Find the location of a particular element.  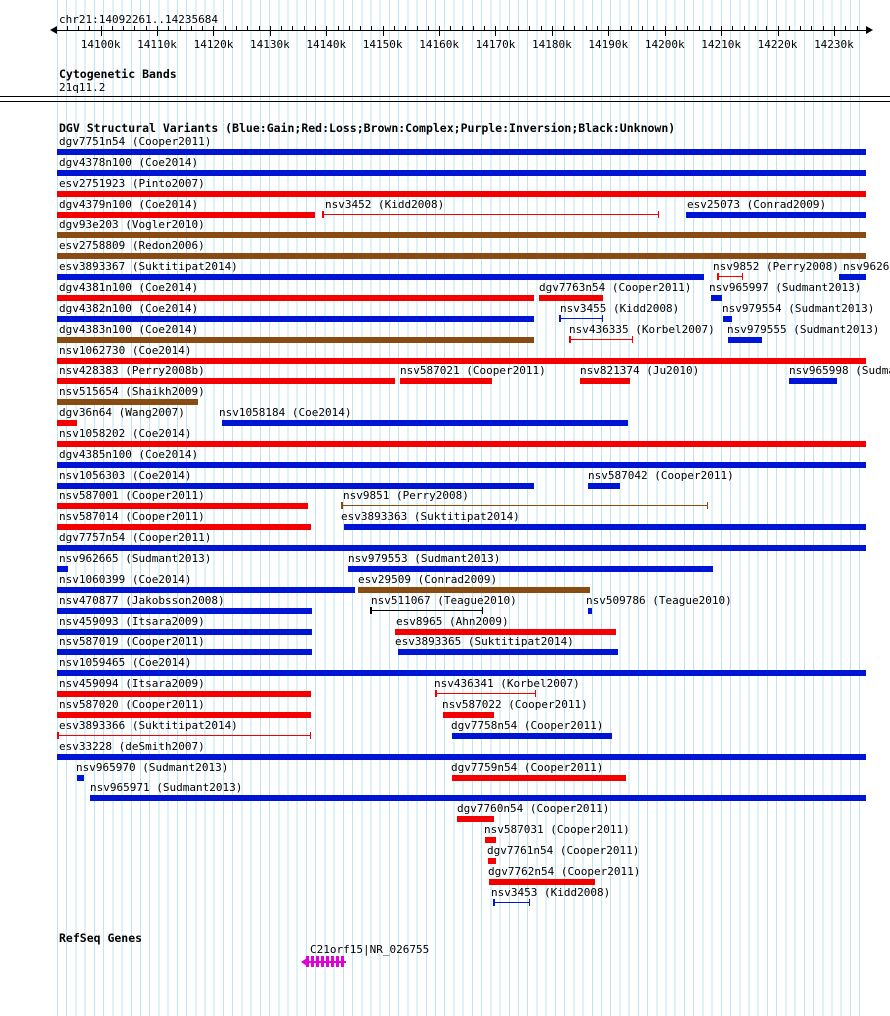

track-label: esv3893365 (Suktitipat2014) is located at coordinates (484, 642).